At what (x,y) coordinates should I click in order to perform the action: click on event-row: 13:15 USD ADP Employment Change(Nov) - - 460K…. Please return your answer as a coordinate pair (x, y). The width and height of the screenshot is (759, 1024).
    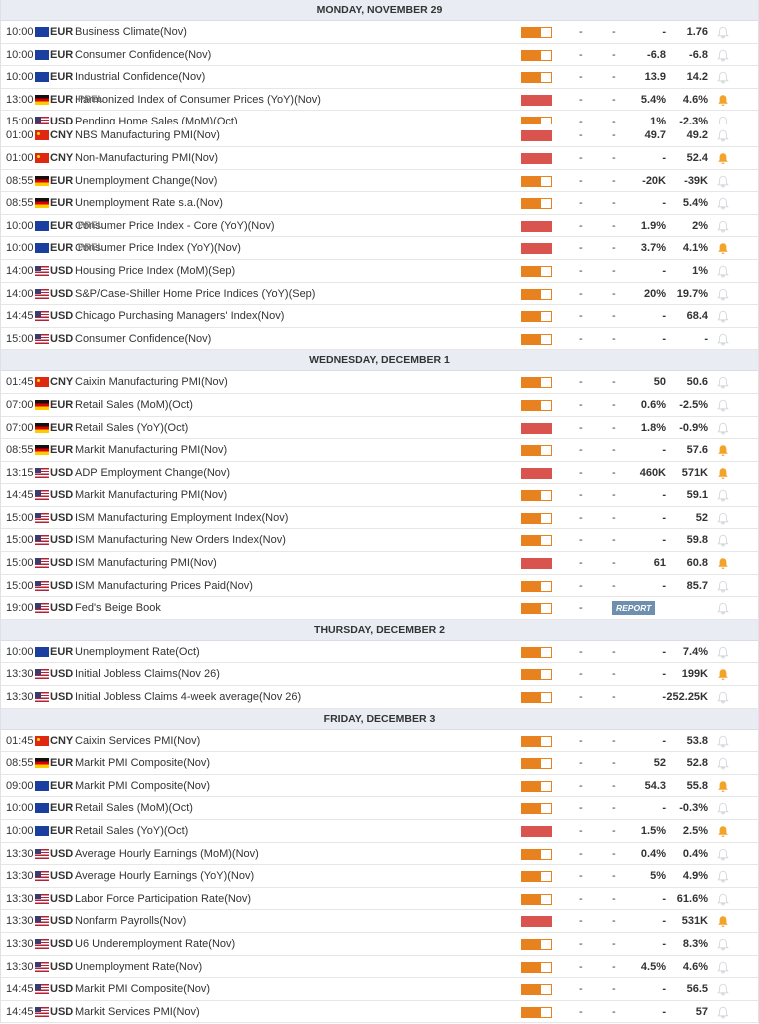
    Looking at the image, I should click on (379, 473).